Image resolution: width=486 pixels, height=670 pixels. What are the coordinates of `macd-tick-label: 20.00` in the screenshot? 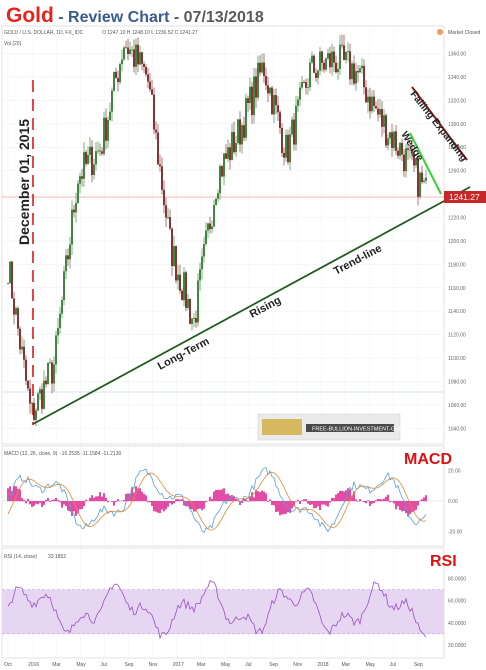 It's located at (454, 471).